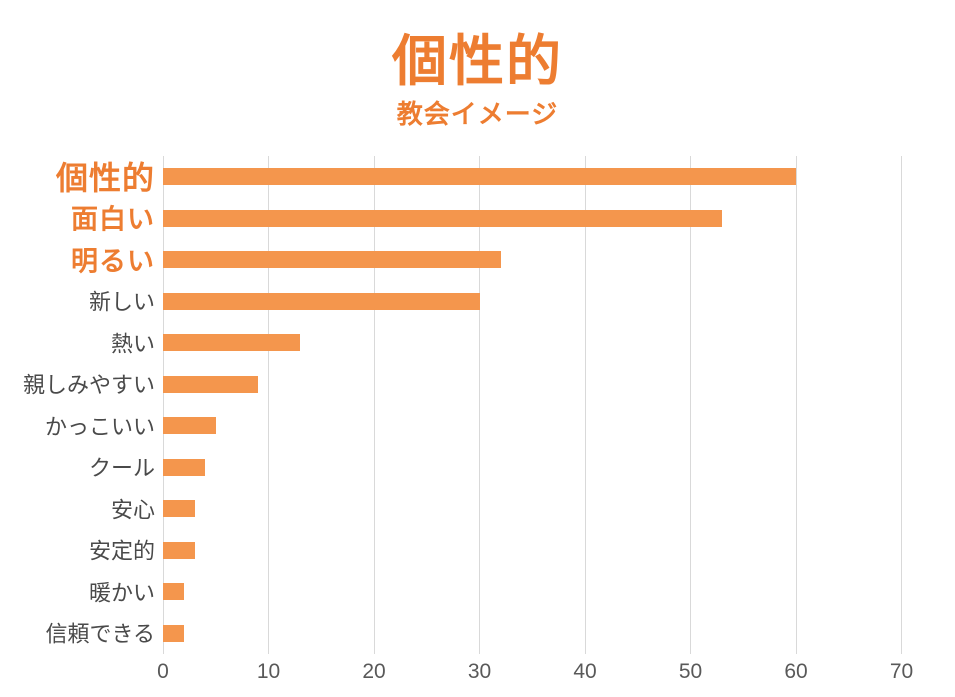 The height and width of the screenshot is (697, 955). Describe the element at coordinates (163, 671) in the screenshot. I see `x-tick-label: 0` at that location.